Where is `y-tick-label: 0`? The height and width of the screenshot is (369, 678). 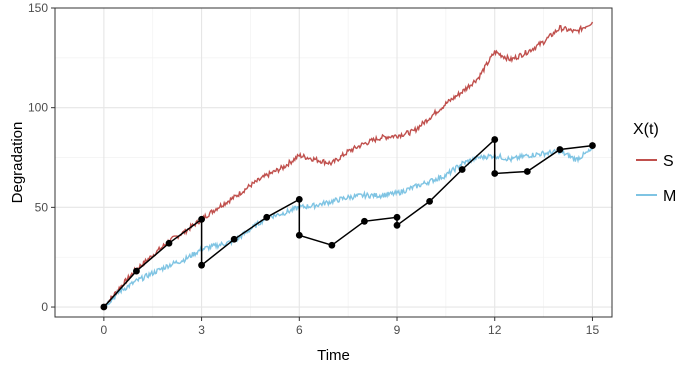
y-tick-label: 0 is located at coordinates (44, 307).